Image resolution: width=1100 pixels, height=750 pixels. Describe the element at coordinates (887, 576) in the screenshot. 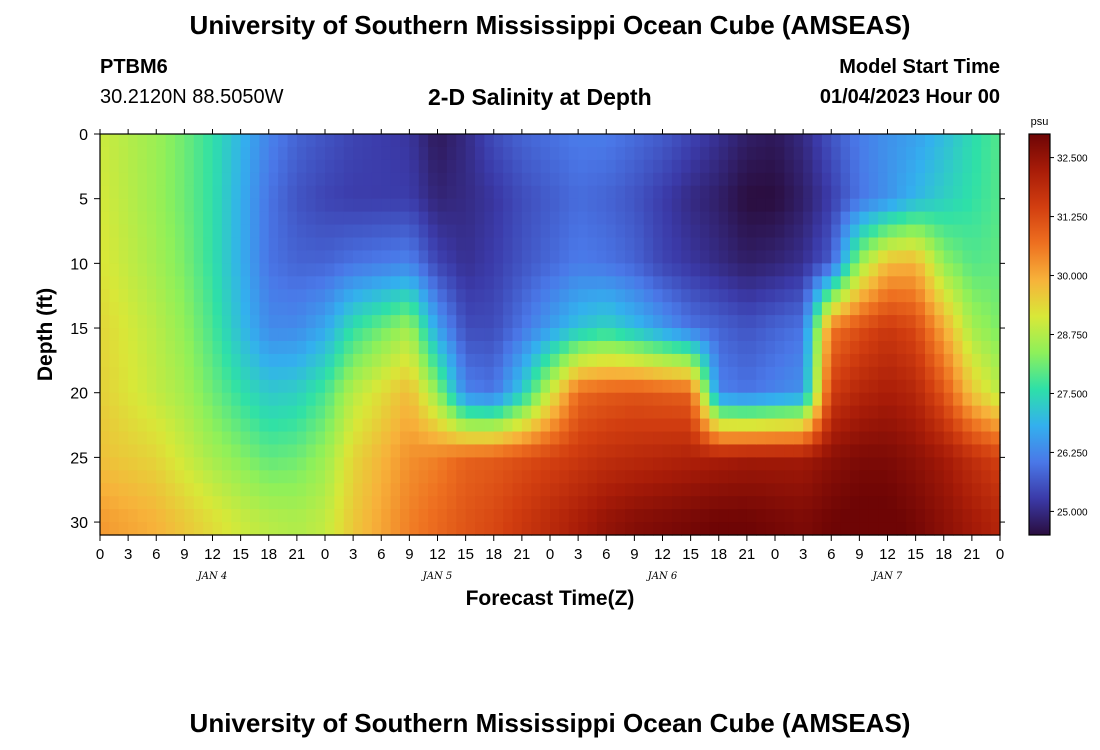

I see `day-label: JAN 7` at that location.